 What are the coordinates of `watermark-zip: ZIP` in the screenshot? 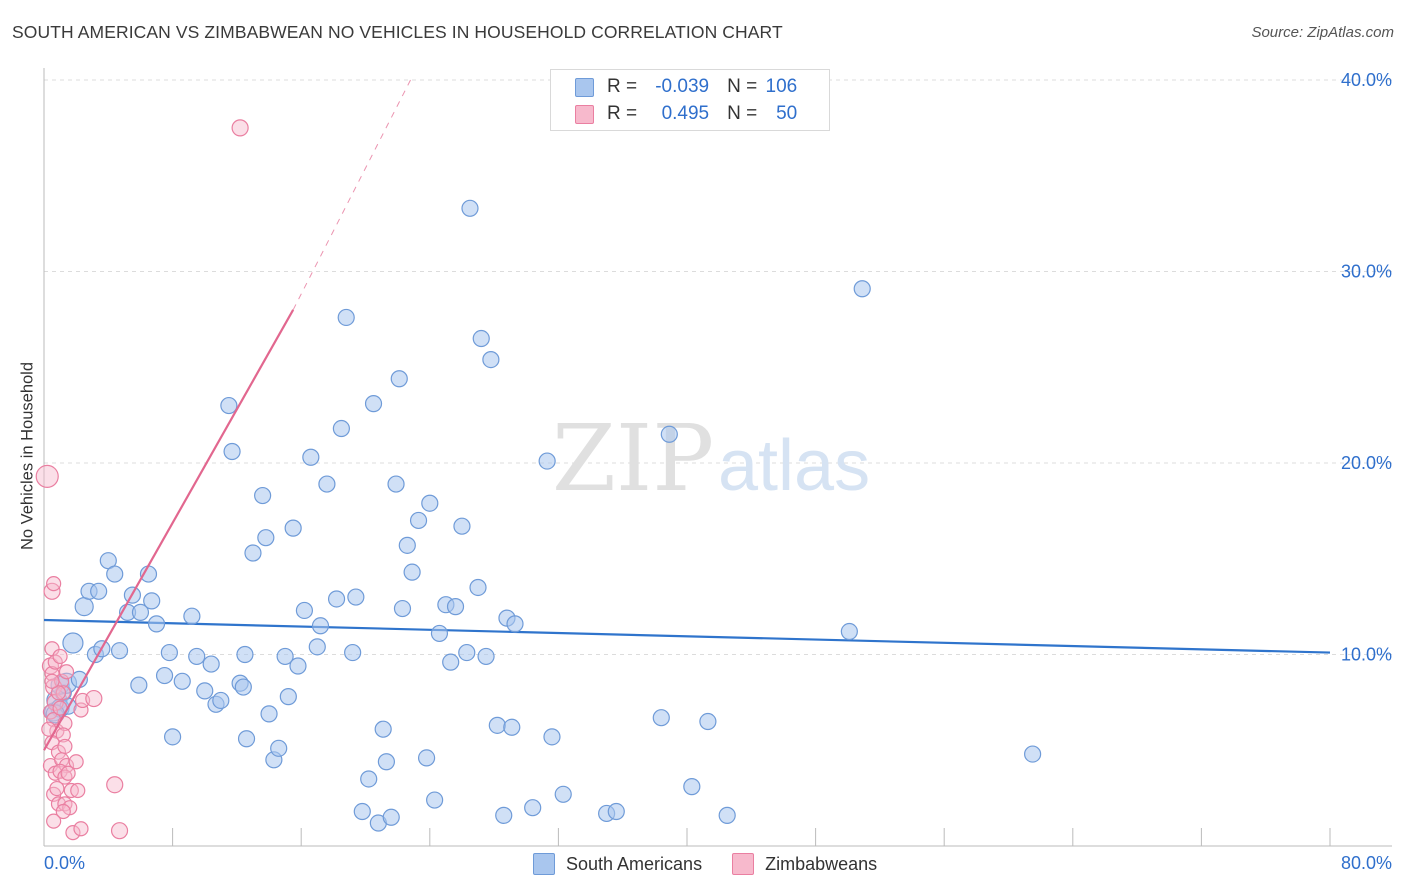 It's located at (633, 458).